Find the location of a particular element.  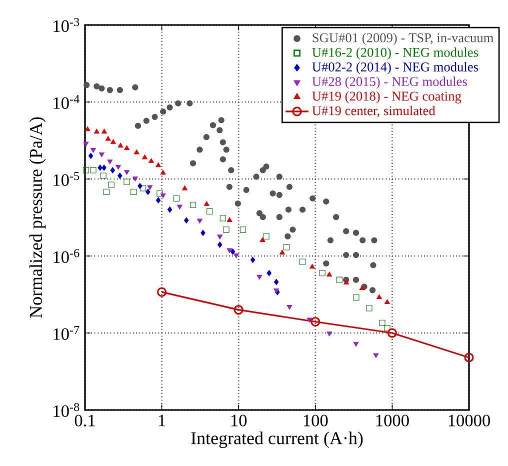

legend-label: SGU#01 (2009) - TSP, in-vacuum is located at coordinates (403, 39).